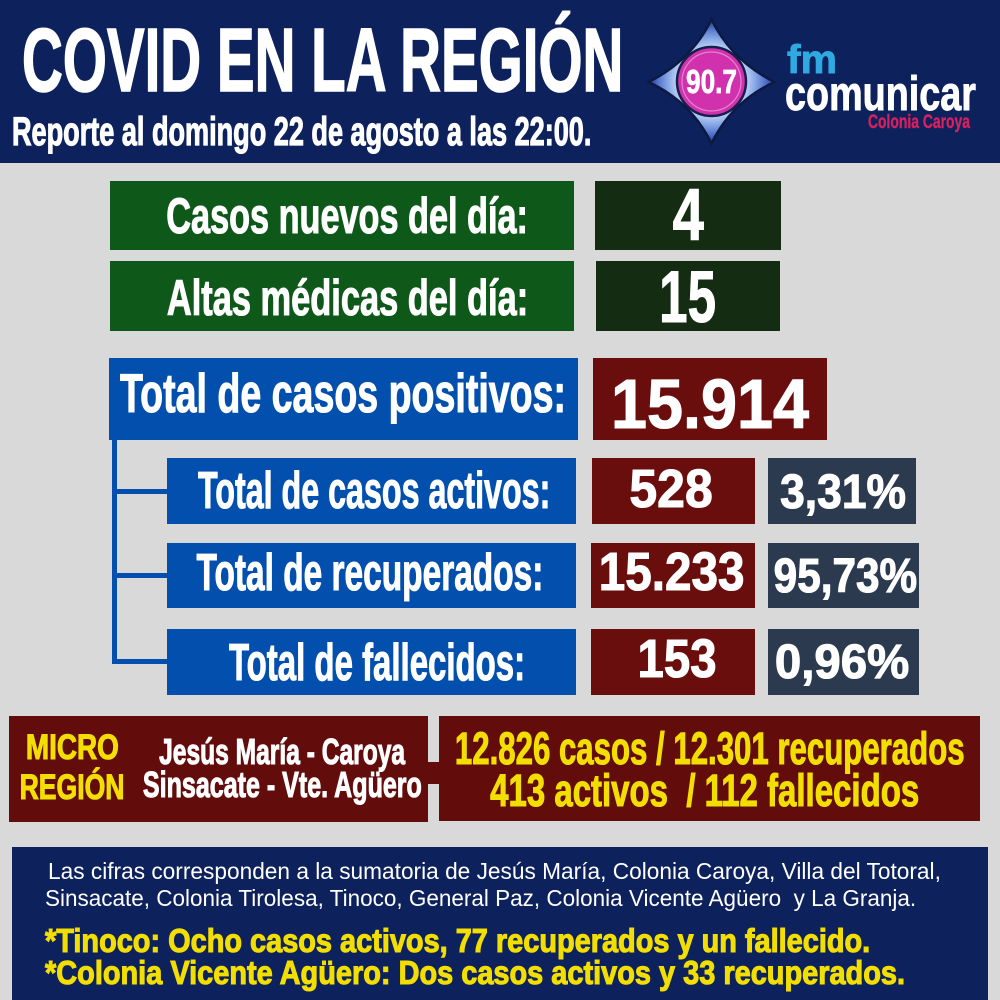  I want to click on svg-text: fm, so click(812, 60).